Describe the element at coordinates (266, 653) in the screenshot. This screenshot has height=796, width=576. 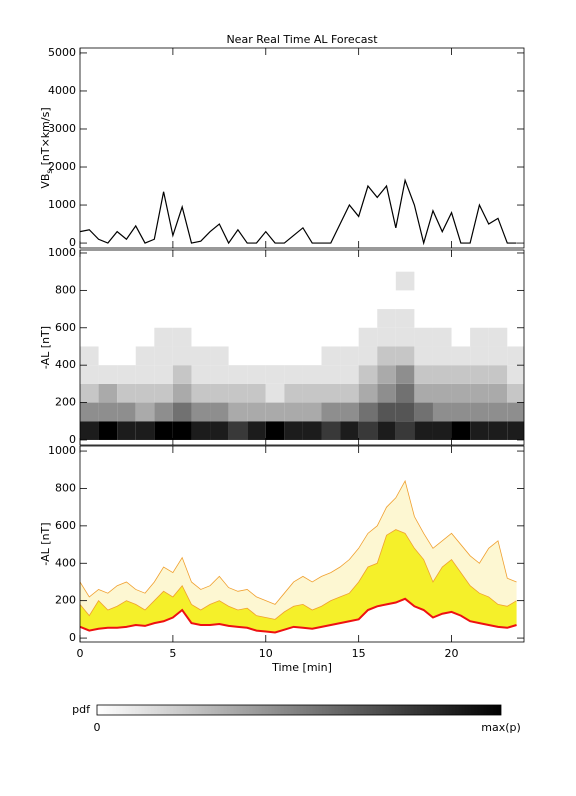
I see `x-tick-label: 10` at that location.